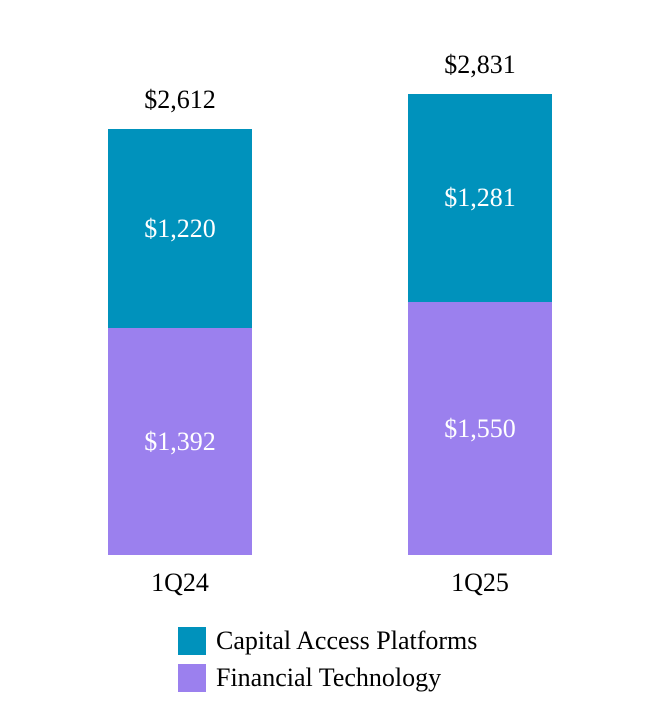 Image resolution: width=660 pixels, height=720 pixels. I want to click on segment-value-label: $1,281, so click(480, 197).